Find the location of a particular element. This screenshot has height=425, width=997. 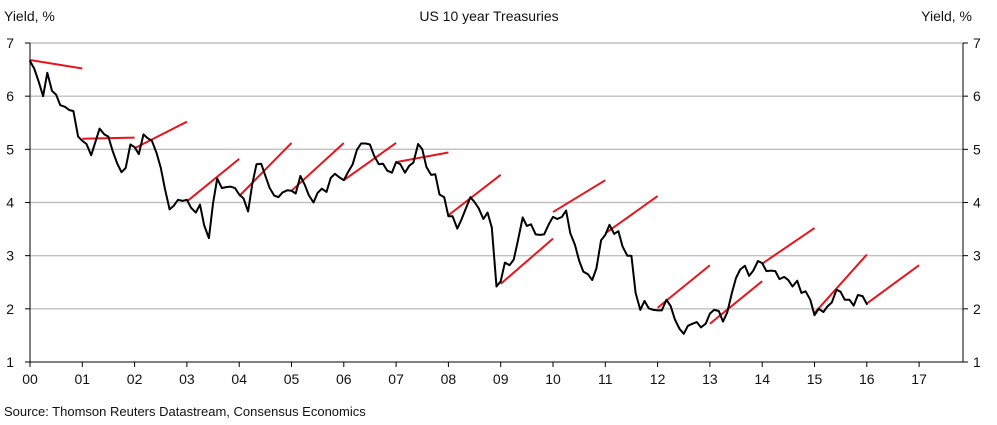

x-tick-label: 13 is located at coordinates (710, 379).